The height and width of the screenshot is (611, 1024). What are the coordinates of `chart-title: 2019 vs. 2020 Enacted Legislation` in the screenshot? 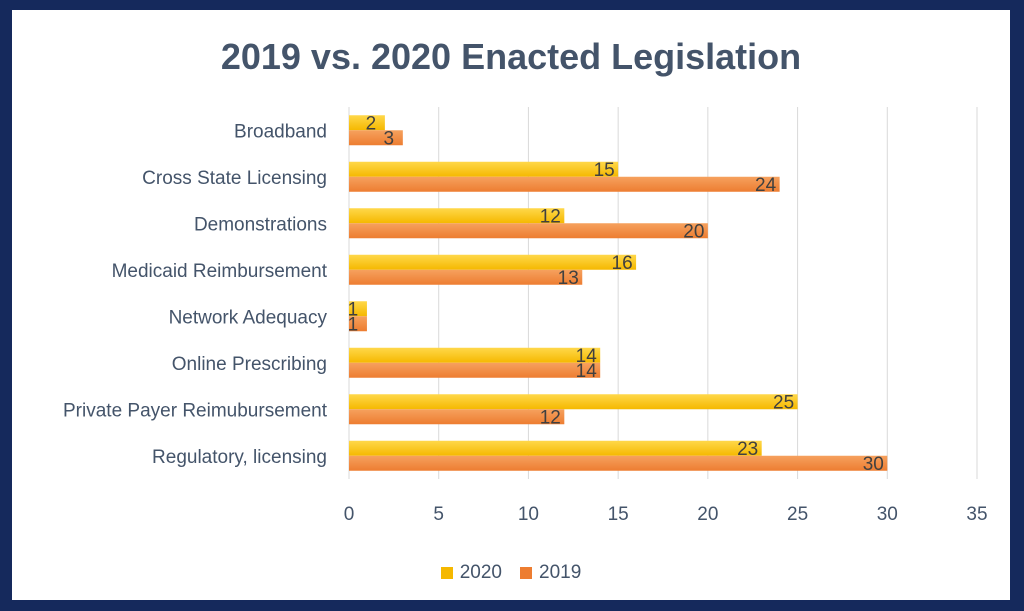 It's located at (511, 56).